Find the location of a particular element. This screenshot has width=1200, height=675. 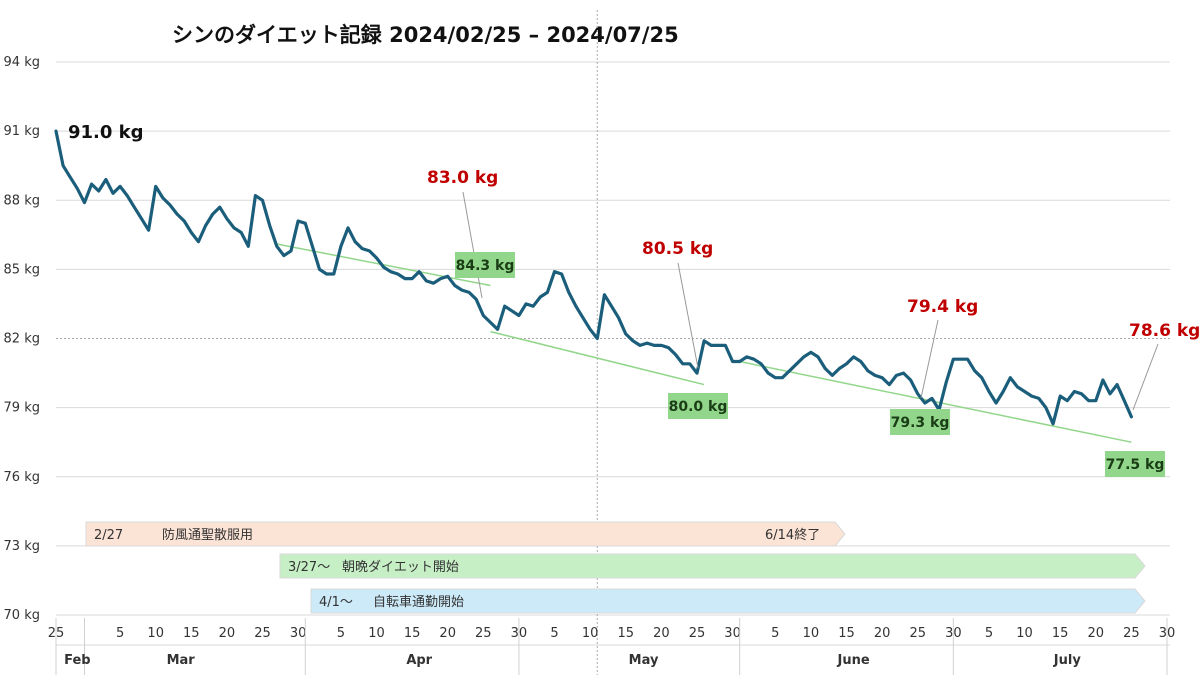

chart-title: シンのダイエット記録 2024/02/25 – 2024/07/25 is located at coordinates (425, 35).